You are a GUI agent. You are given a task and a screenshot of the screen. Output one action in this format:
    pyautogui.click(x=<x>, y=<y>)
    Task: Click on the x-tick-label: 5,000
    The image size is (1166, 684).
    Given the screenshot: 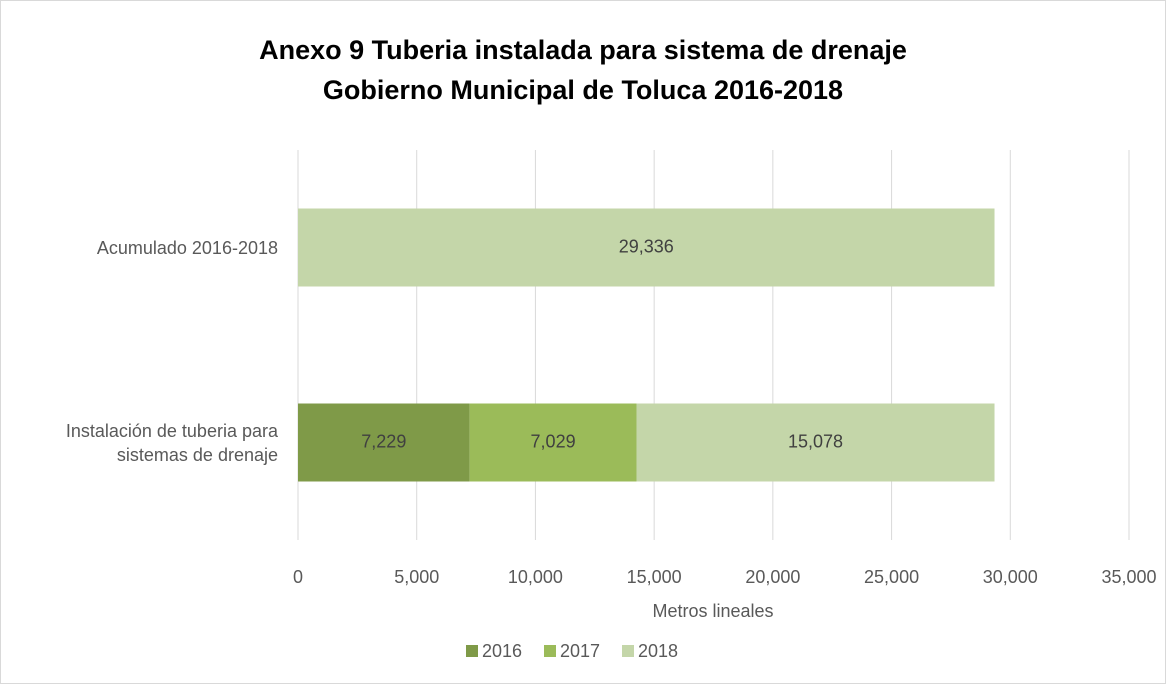 What is the action you would take?
    pyautogui.click(x=416, y=577)
    